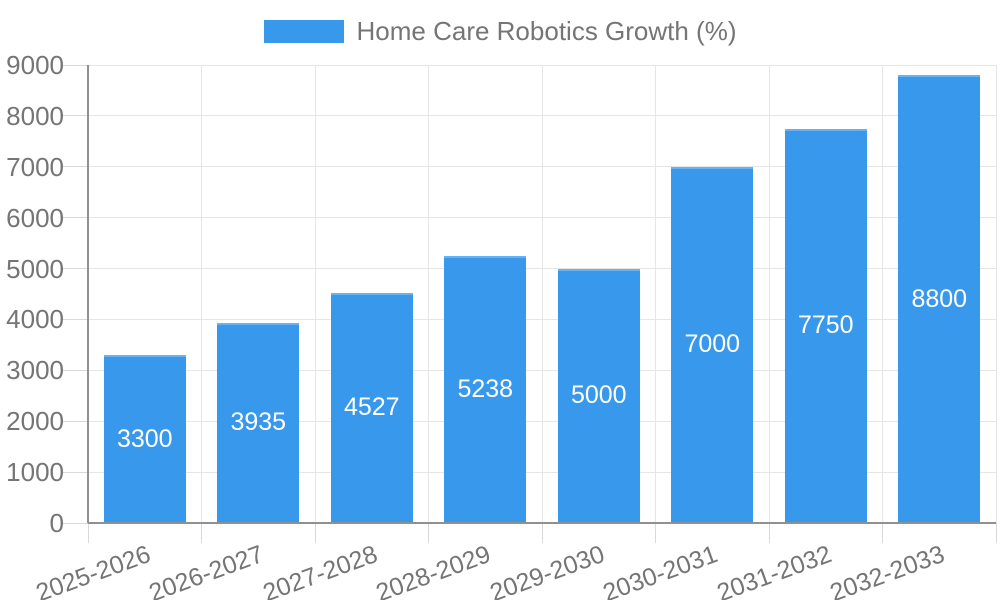  What do you see at coordinates (660, 570) in the screenshot?
I see `x-axis-tick-label: 2030-2031` at bounding box center [660, 570].